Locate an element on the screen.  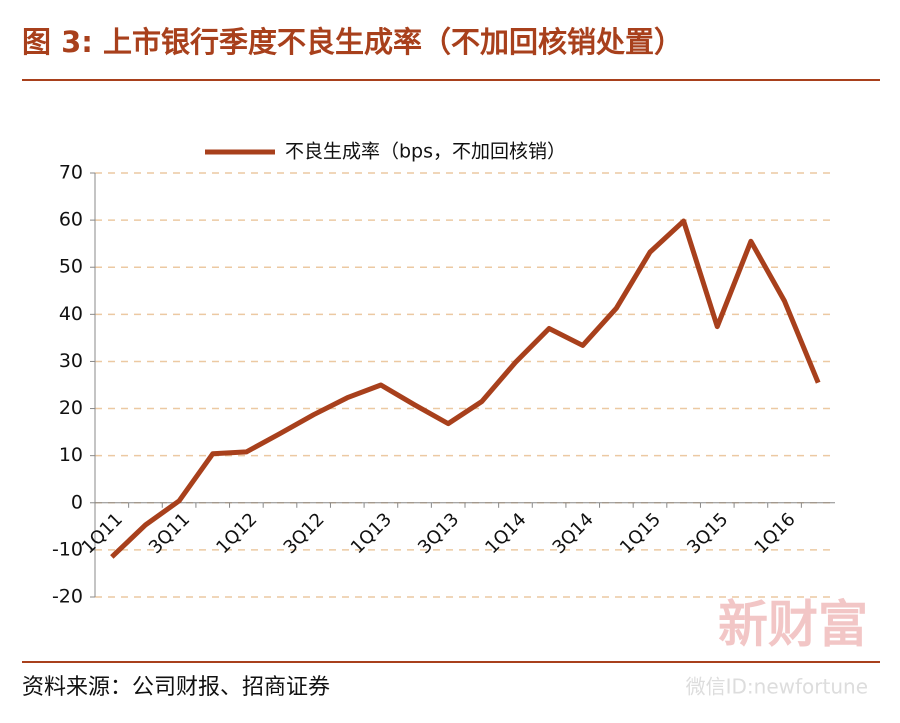
legend-label: 不良生成率（bps，不加回核销） is located at coordinates (425, 152).